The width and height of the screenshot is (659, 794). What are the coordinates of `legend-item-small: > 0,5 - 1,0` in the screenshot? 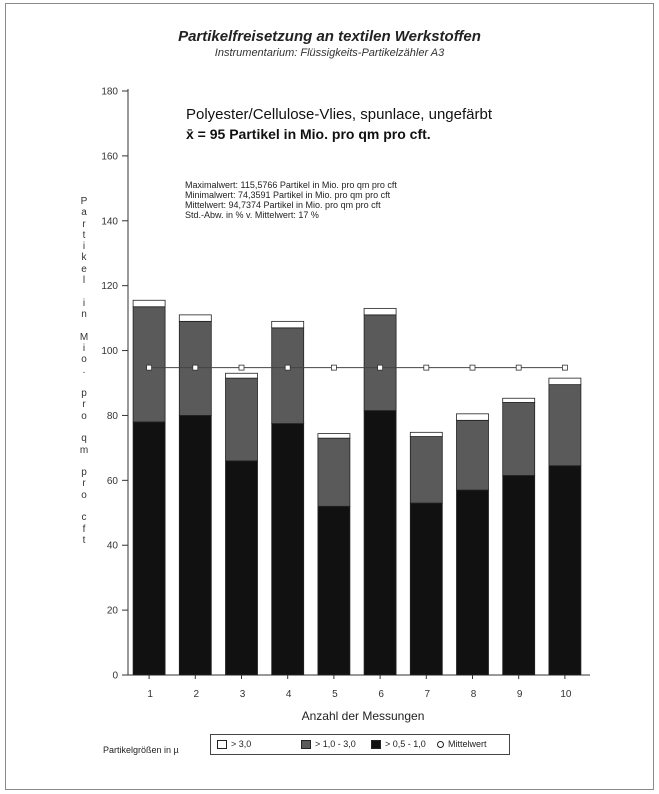 It's located at (398, 744).